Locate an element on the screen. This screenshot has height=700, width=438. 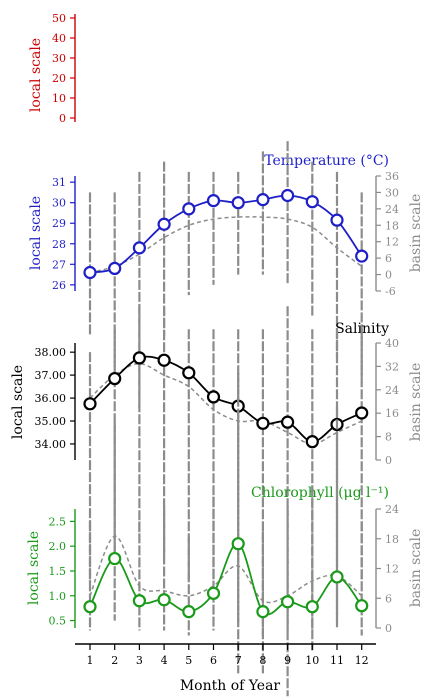
x-tick-label: 2 is located at coordinates (114, 660).